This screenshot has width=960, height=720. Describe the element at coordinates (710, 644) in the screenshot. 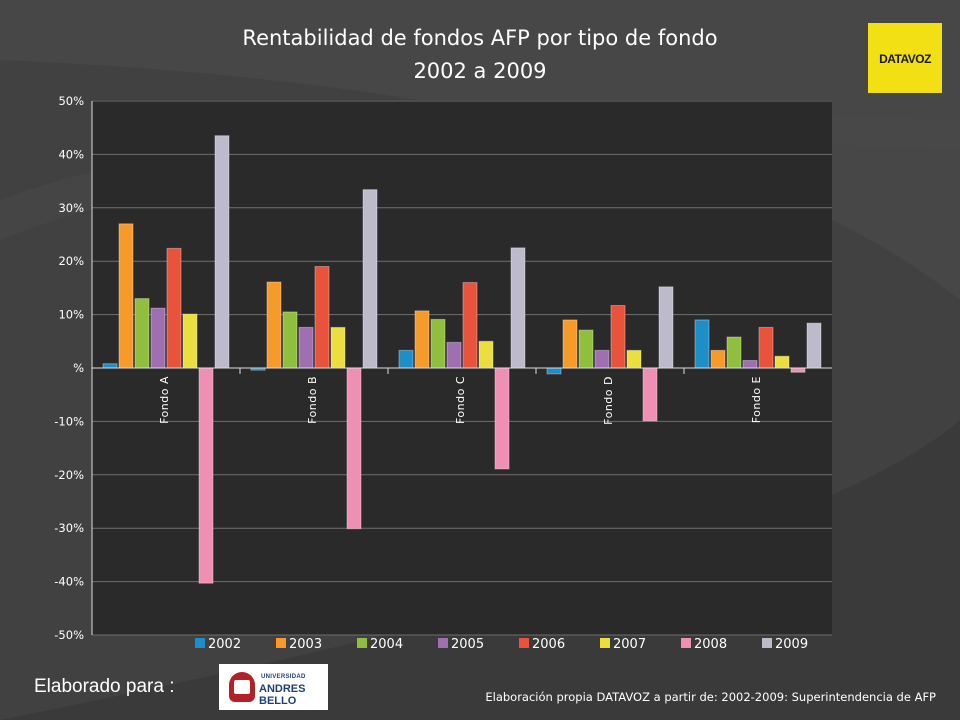

I see `legend-label: 2008` at that location.